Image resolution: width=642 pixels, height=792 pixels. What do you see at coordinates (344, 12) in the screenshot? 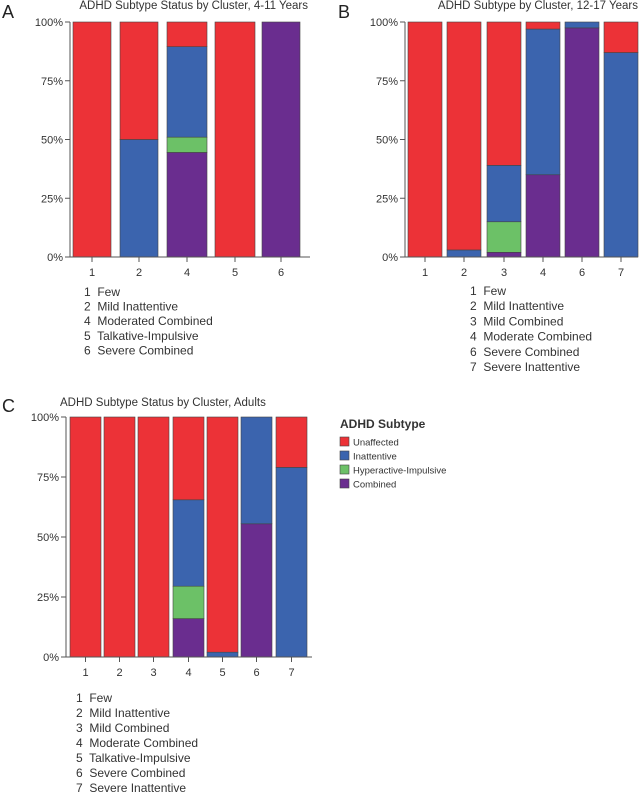
I see `panel-letter: B` at bounding box center [344, 12].